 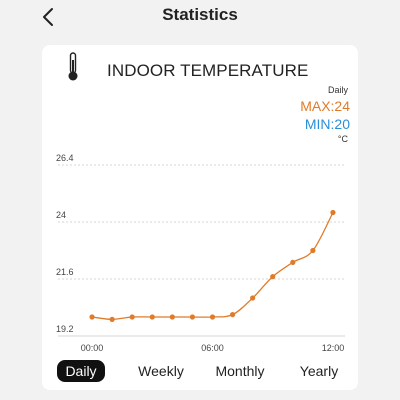 I want to click on tab-monthly: Monthly, so click(x=240, y=371).